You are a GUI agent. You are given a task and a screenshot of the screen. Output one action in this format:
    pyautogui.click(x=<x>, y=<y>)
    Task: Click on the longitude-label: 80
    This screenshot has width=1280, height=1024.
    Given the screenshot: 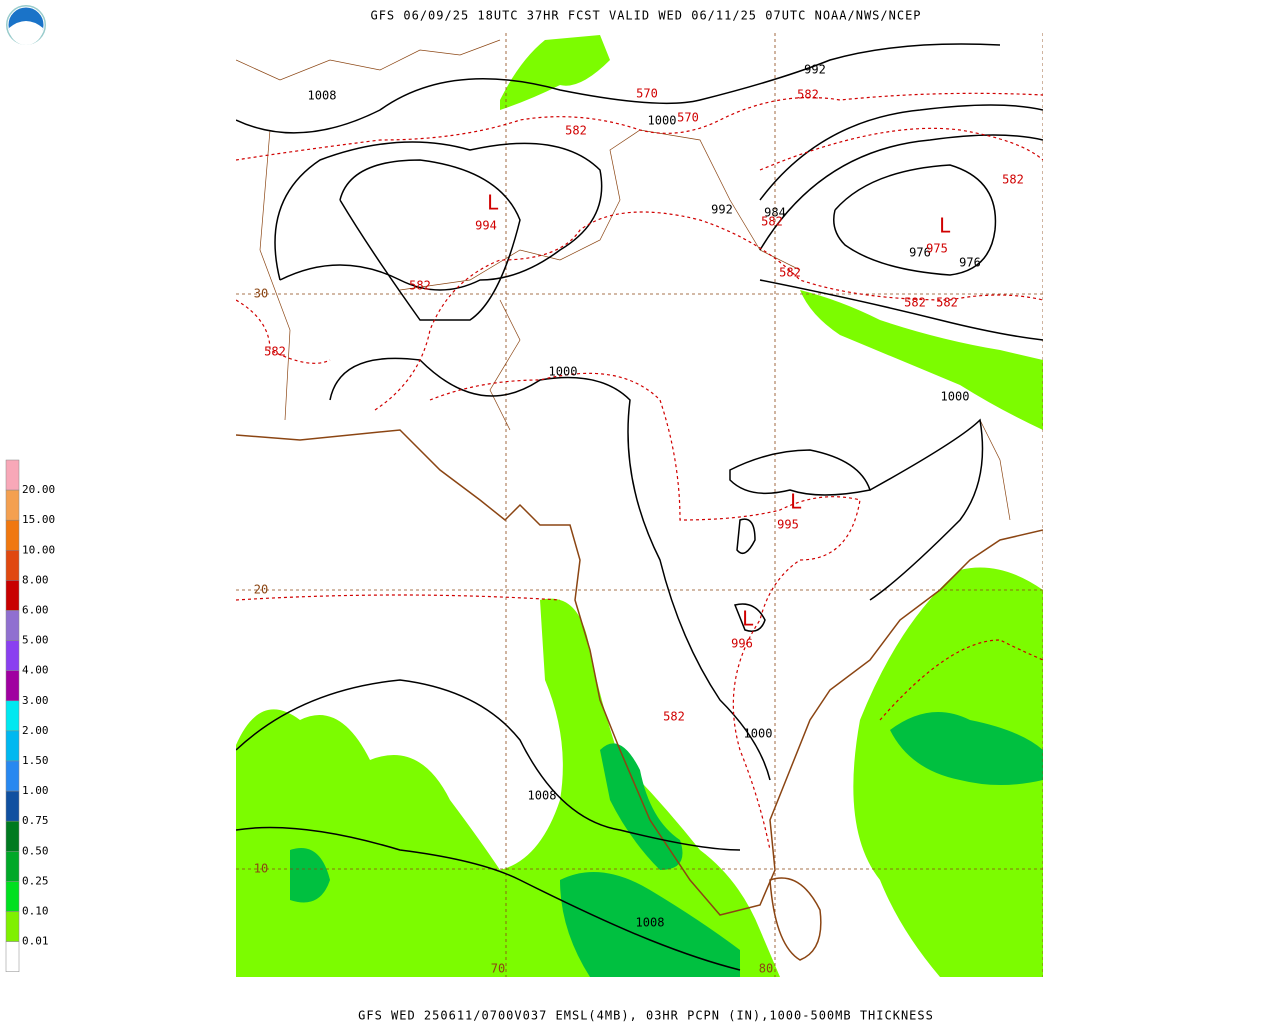 What is the action you would take?
    pyautogui.click(x=766, y=969)
    